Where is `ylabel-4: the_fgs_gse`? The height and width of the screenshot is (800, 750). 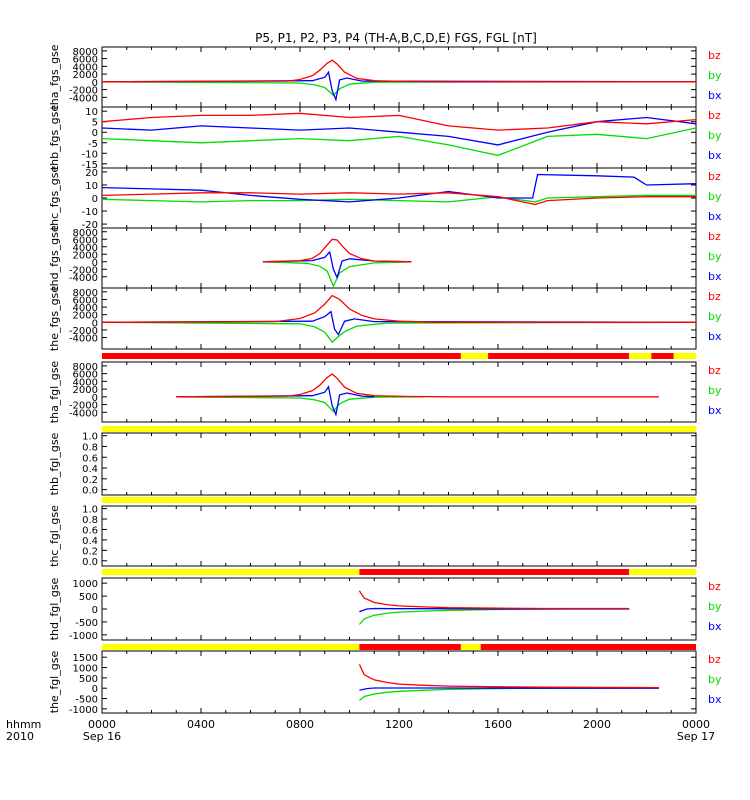
ylabel-4: the_fgs_gse is located at coordinates (54, 318).